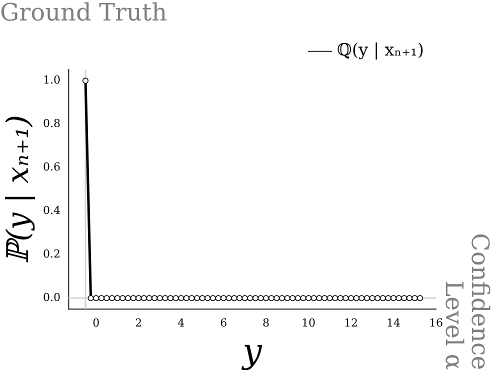 This screenshot has height=374, width=498. I want to click on x-tick-label: 4, so click(181, 323).